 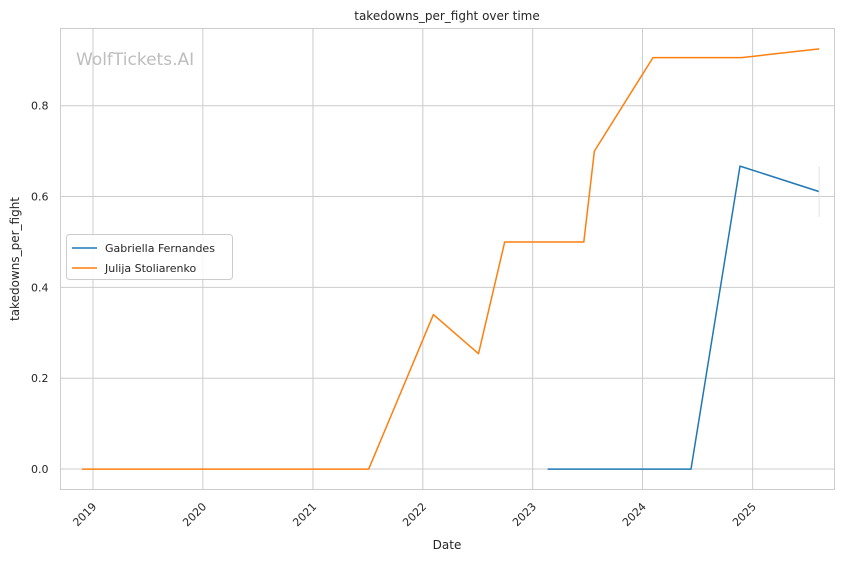 I want to click on legend-label-gabriella-fernandes: Gabriella Fernandes, so click(x=160, y=248).